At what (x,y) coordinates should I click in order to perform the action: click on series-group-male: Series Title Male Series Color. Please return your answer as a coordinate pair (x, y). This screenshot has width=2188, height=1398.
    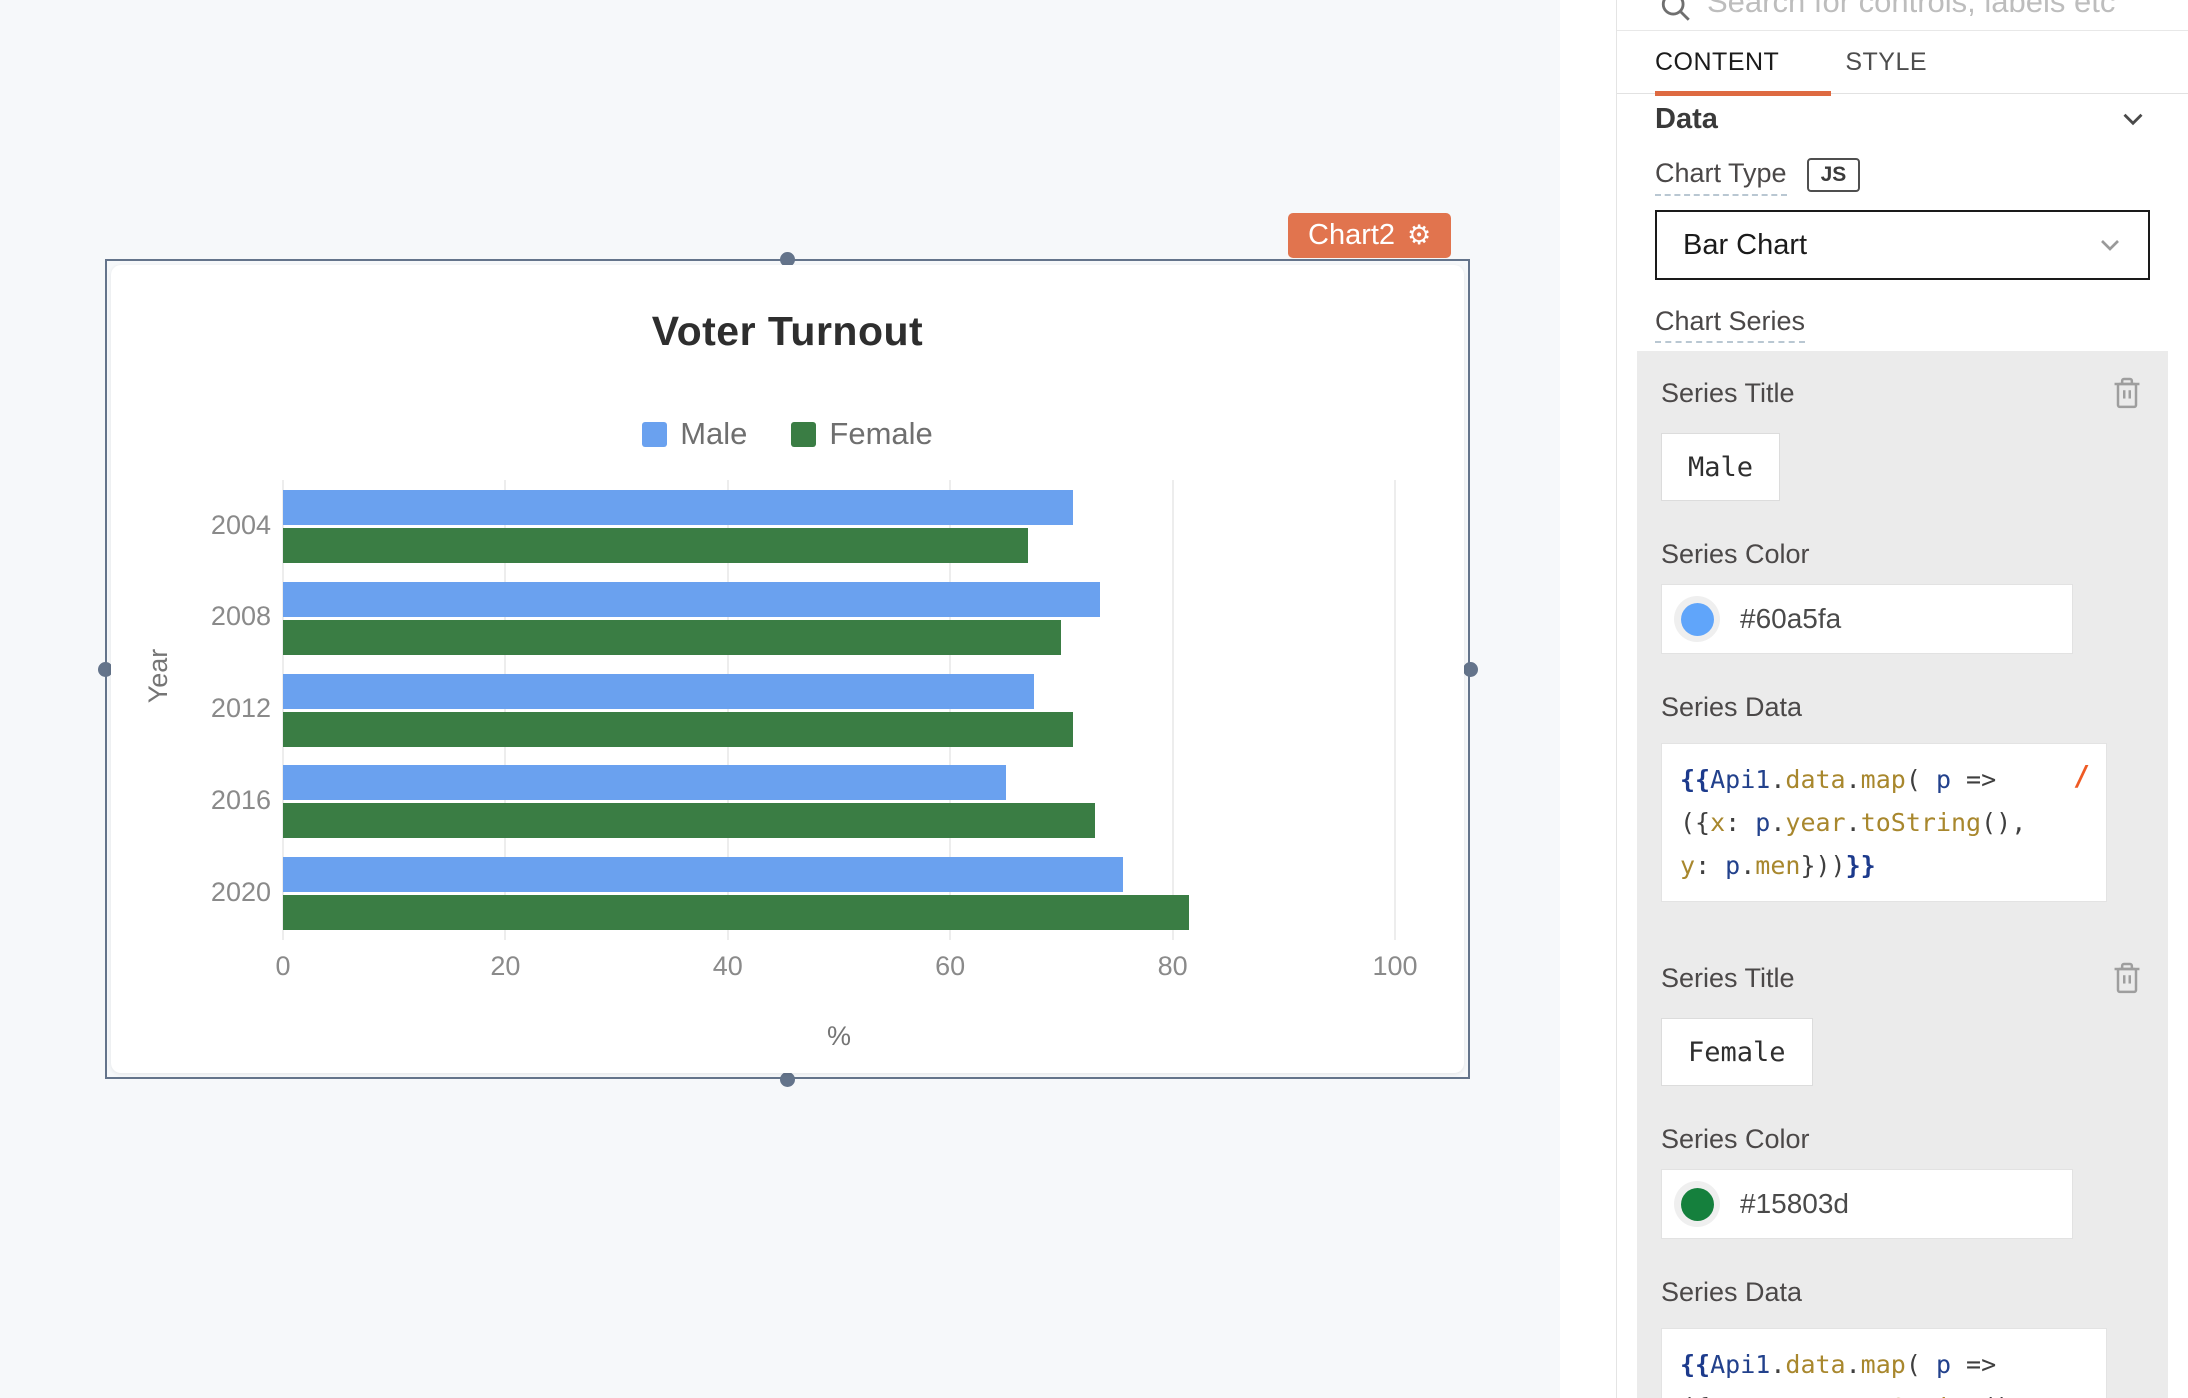
    Looking at the image, I should click on (1902, 638).